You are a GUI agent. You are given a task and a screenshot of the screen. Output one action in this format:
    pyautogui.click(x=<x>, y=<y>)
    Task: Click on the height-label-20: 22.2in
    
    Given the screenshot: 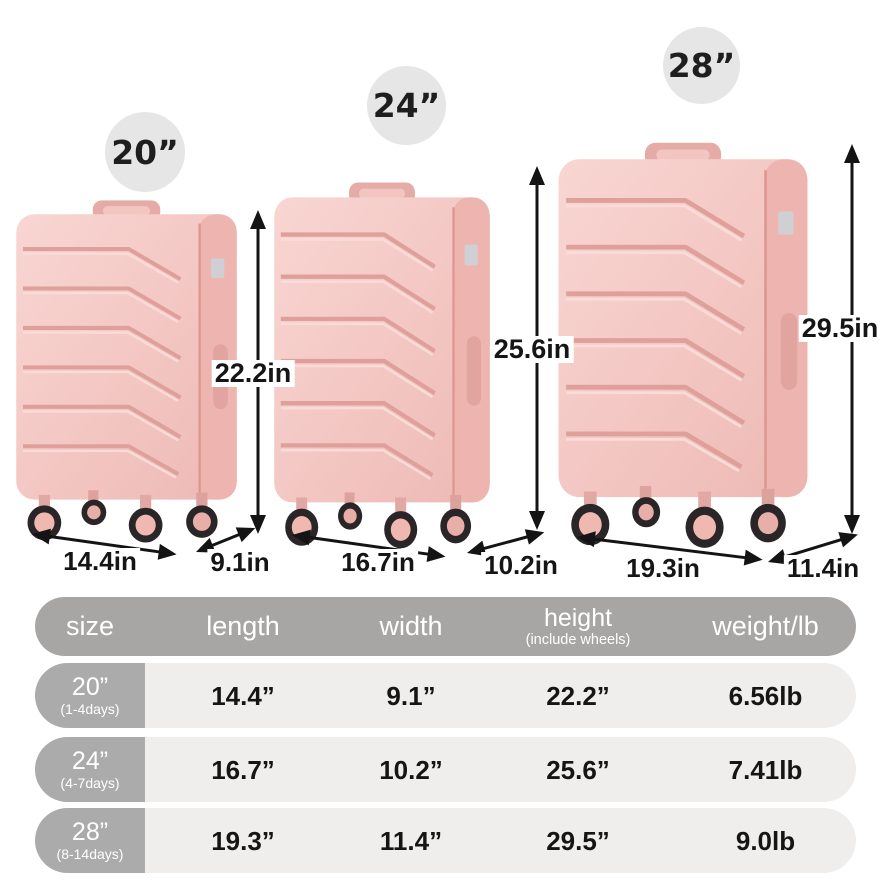 What is the action you would take?
    pyautogui.click(x=253, y=373)
    